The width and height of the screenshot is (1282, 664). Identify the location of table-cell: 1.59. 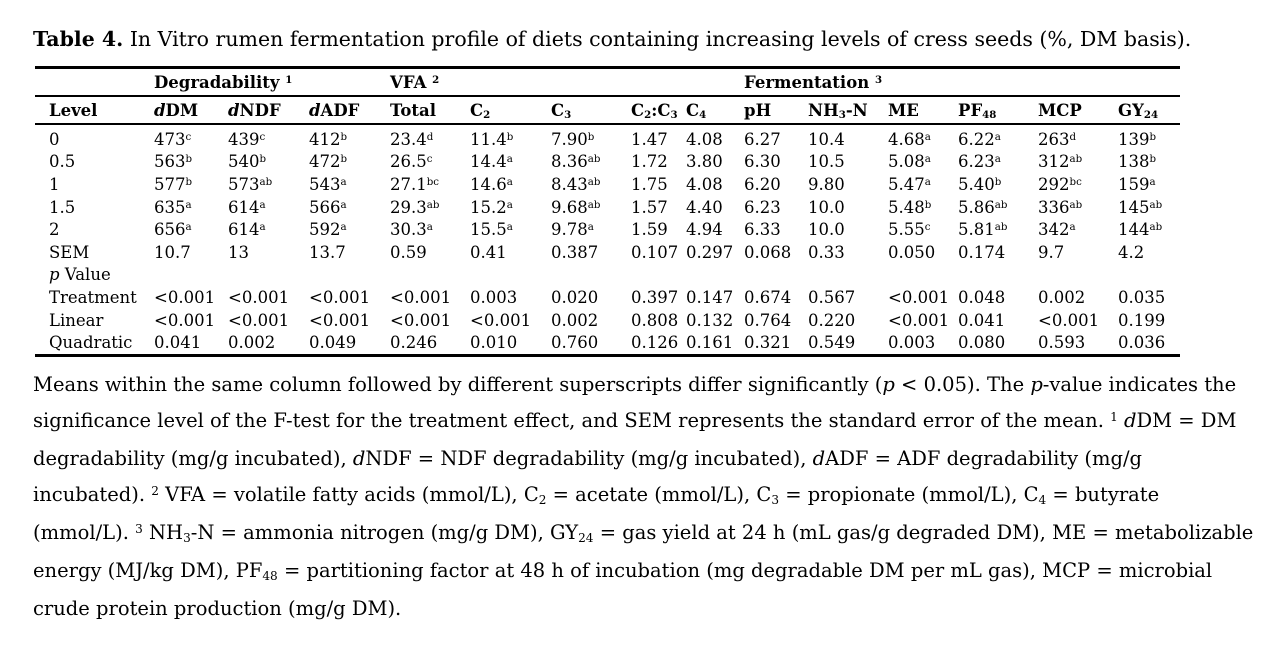
(649, 230).